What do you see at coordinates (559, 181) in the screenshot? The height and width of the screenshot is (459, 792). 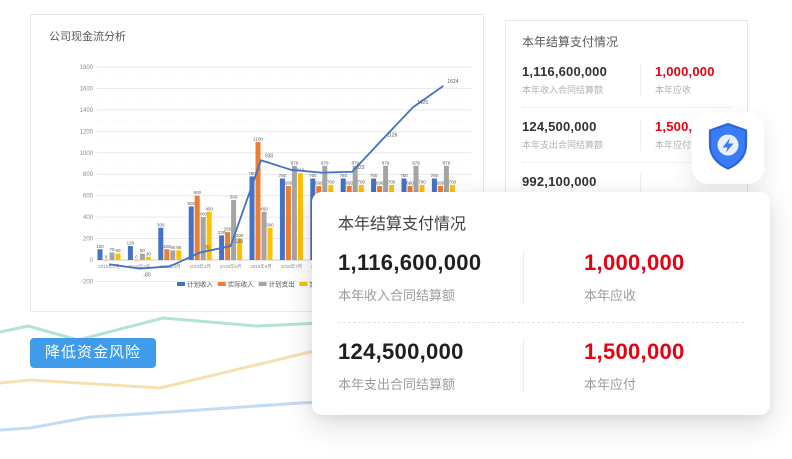 I see `balance-value: 992,100,000` at bounding box center [559, 181].